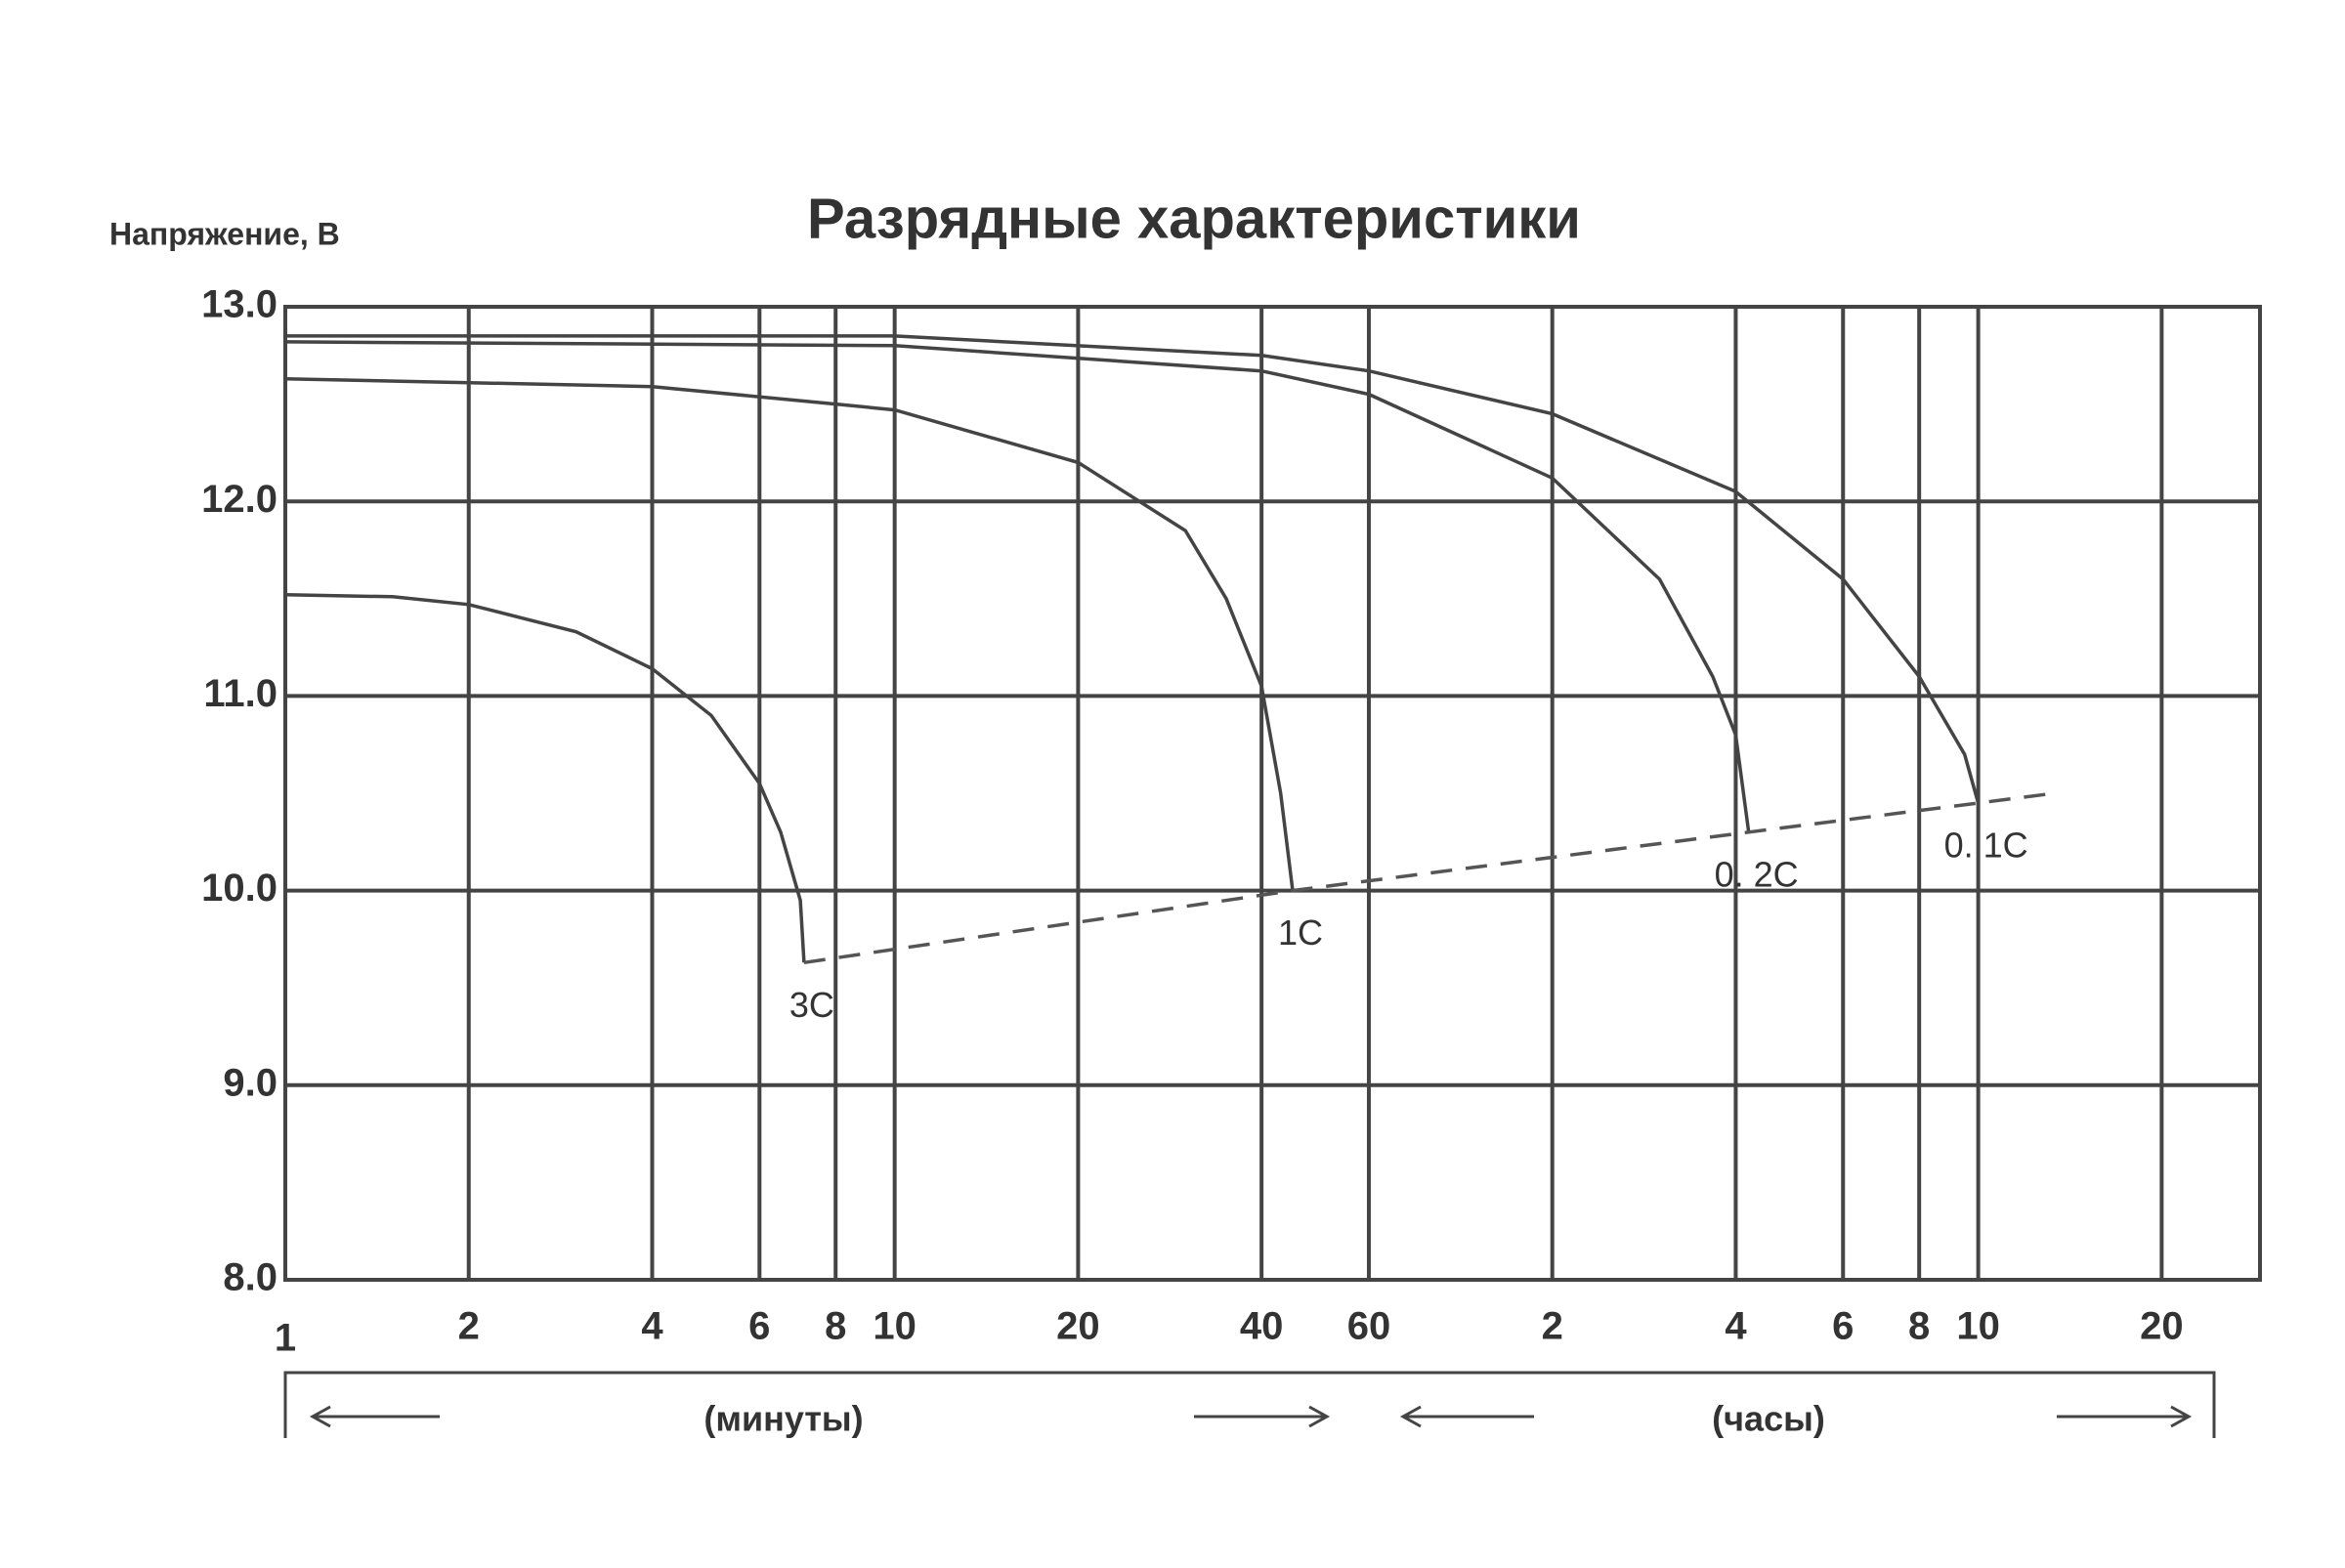 The height and width of the screenshot is (1568, 2345). I want to click on annotation: (минуты), so click(783, 1419).